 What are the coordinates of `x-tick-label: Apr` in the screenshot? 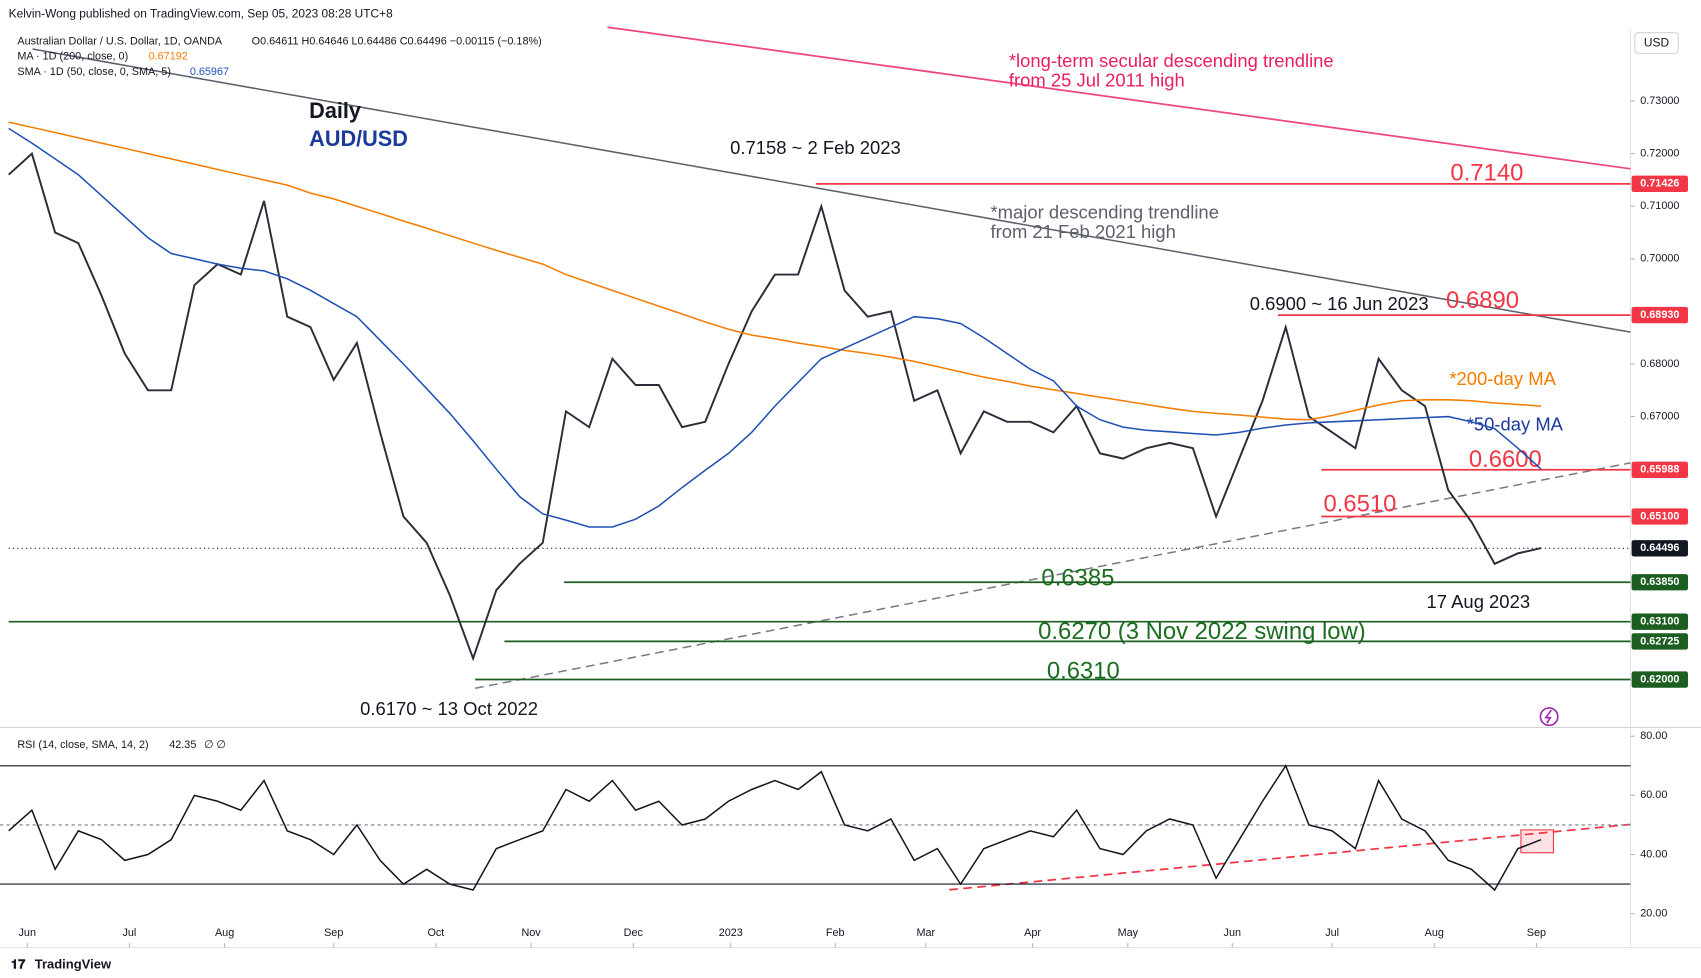 It's located at (1032, 933).